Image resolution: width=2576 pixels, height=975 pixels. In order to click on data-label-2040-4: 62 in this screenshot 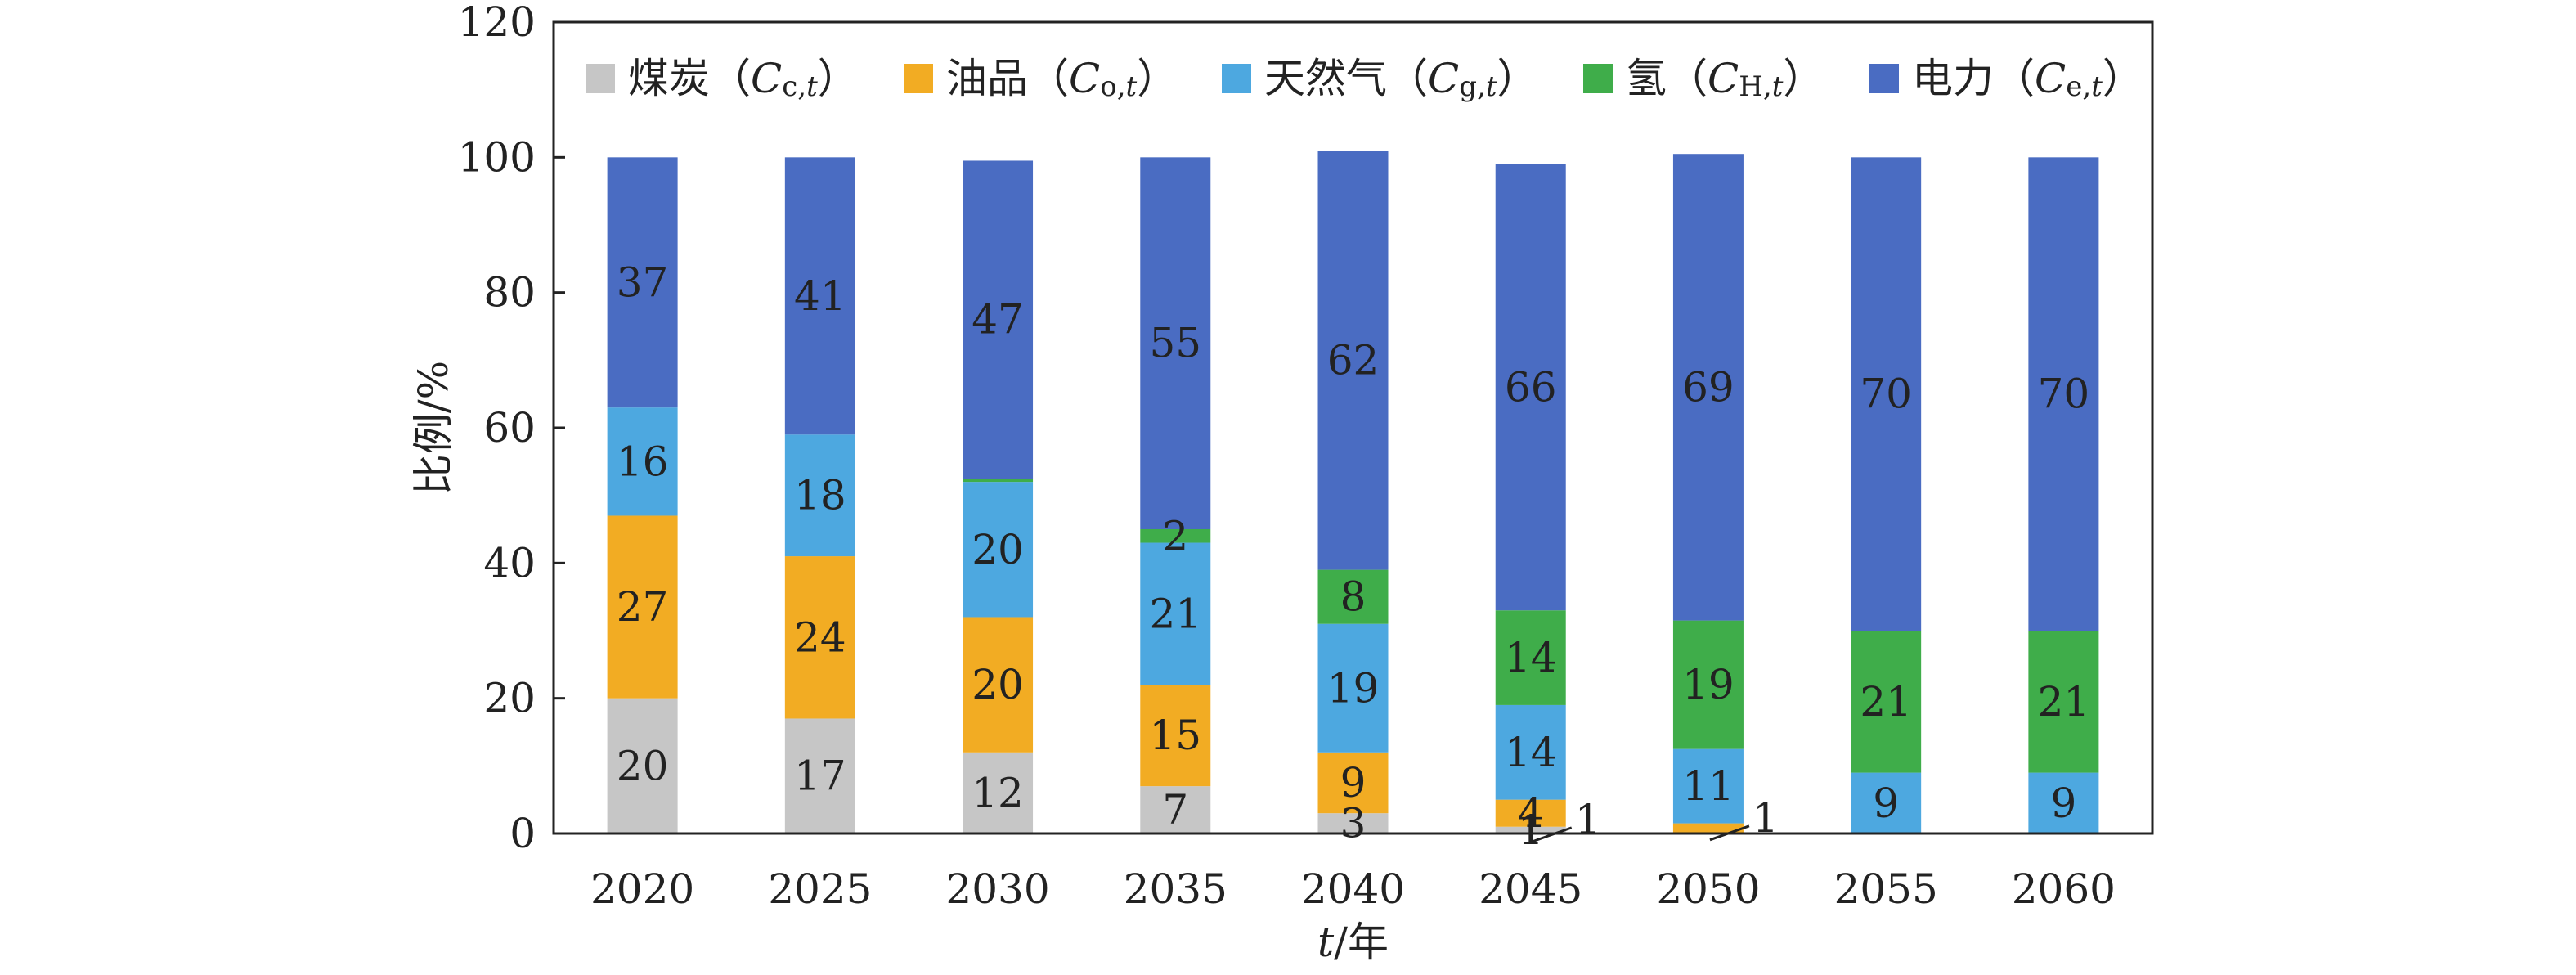, I will do `click(1354, 360)`.